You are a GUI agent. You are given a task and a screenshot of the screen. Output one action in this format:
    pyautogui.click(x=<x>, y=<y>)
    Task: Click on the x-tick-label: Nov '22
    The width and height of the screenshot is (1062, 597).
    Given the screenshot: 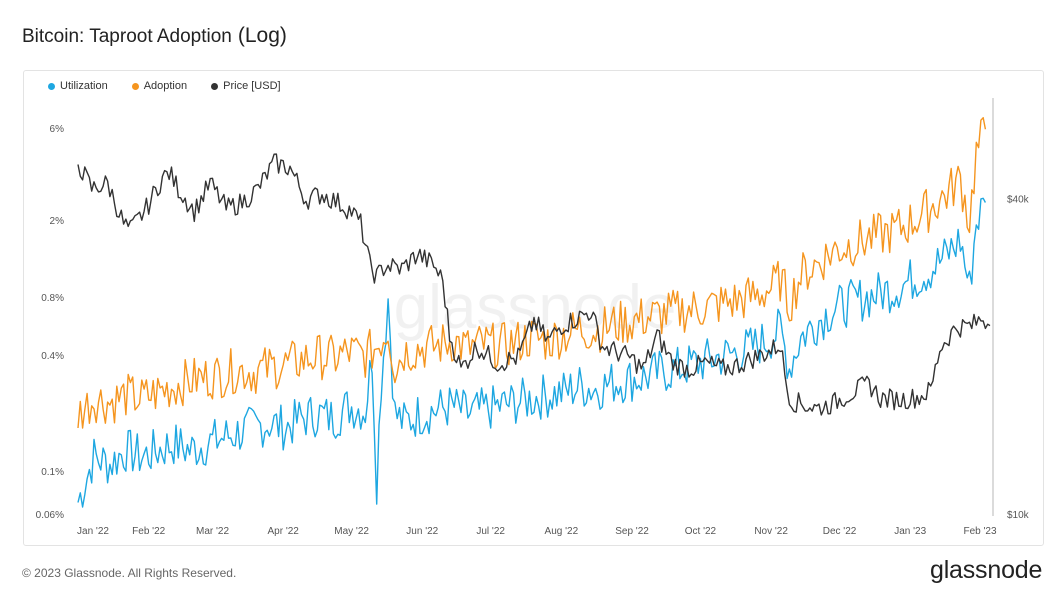 What is the action you would take?
    pyautogui.click(x=771, y=531)
    